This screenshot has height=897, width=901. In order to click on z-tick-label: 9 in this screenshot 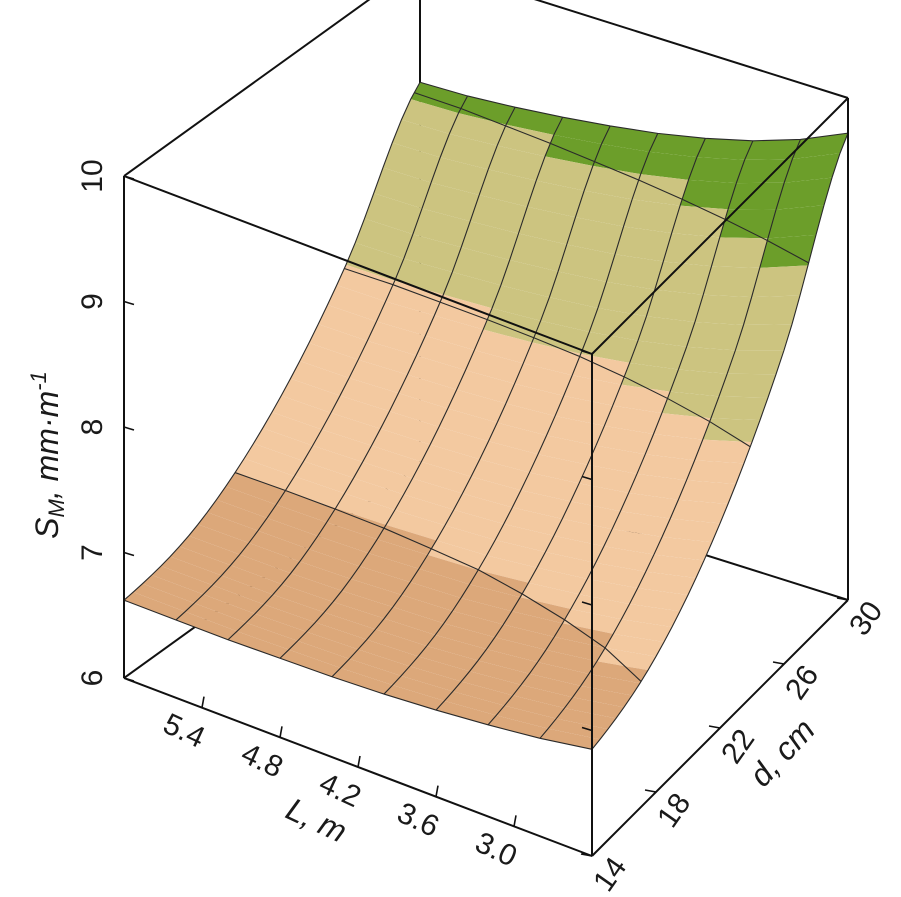, I will do `click(92, 301)`.